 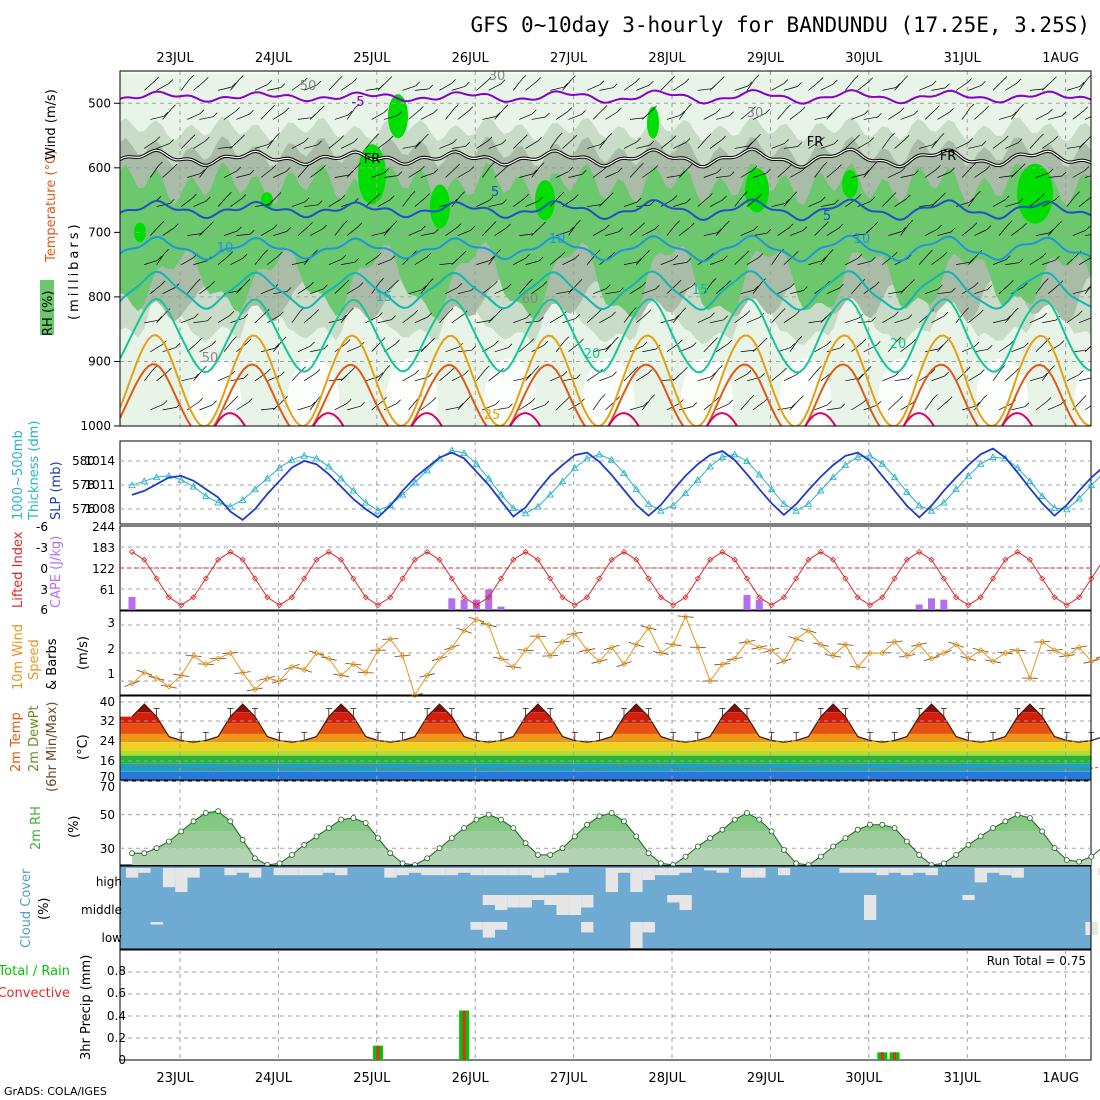 What do you see at coordinates (107, 721) in the screenshot?
I see `temp-tick-32: 32` at bounding box center [107, 721].